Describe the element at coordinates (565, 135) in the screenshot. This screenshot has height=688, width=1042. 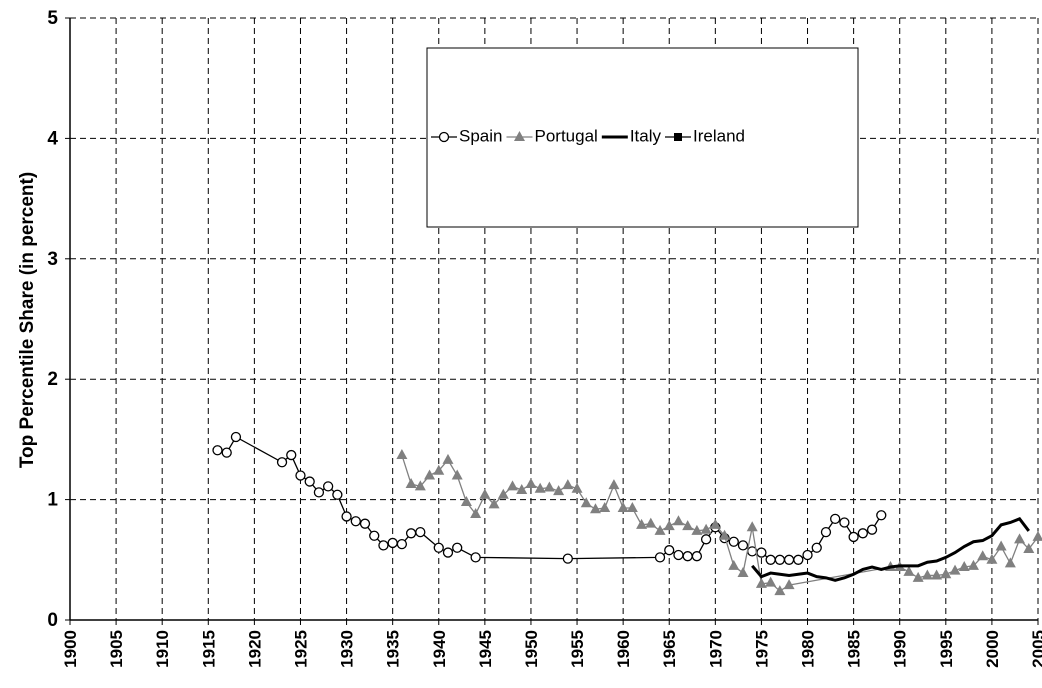
I see `legend-label: Portugal` at that location.